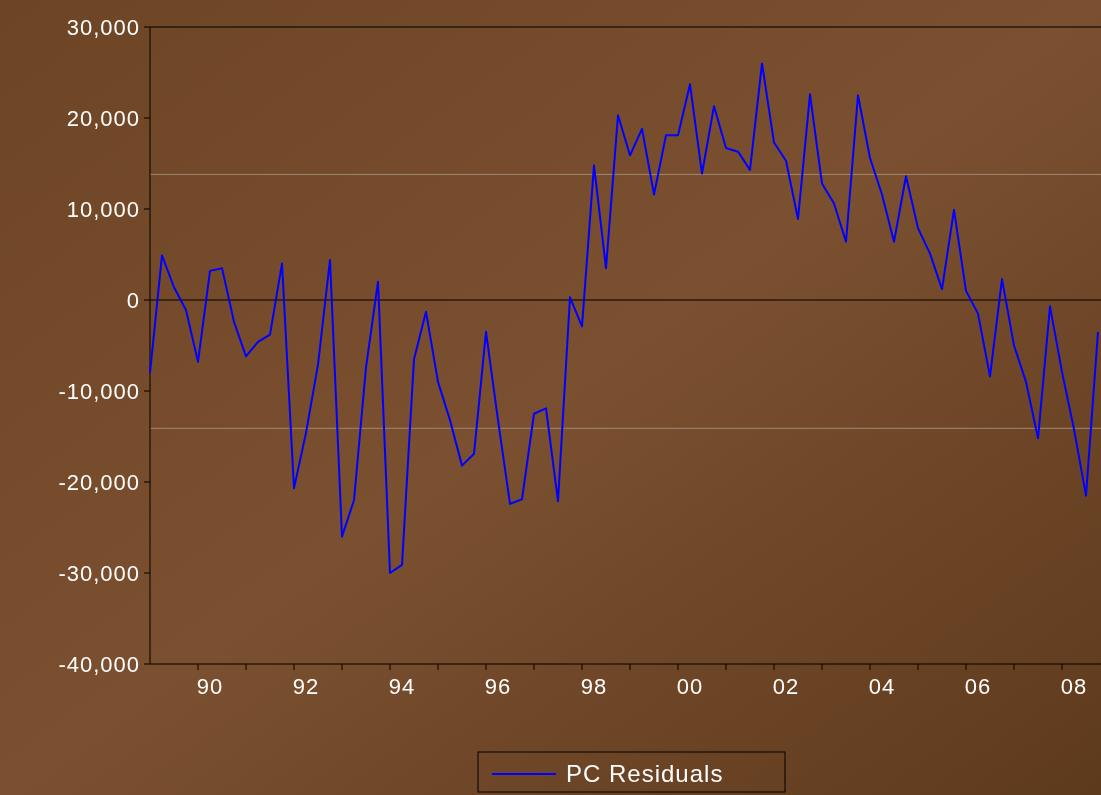  Describe the element at coordinates (882, 686) in the screenshot. I see `x-tick-label: 04` at that location.